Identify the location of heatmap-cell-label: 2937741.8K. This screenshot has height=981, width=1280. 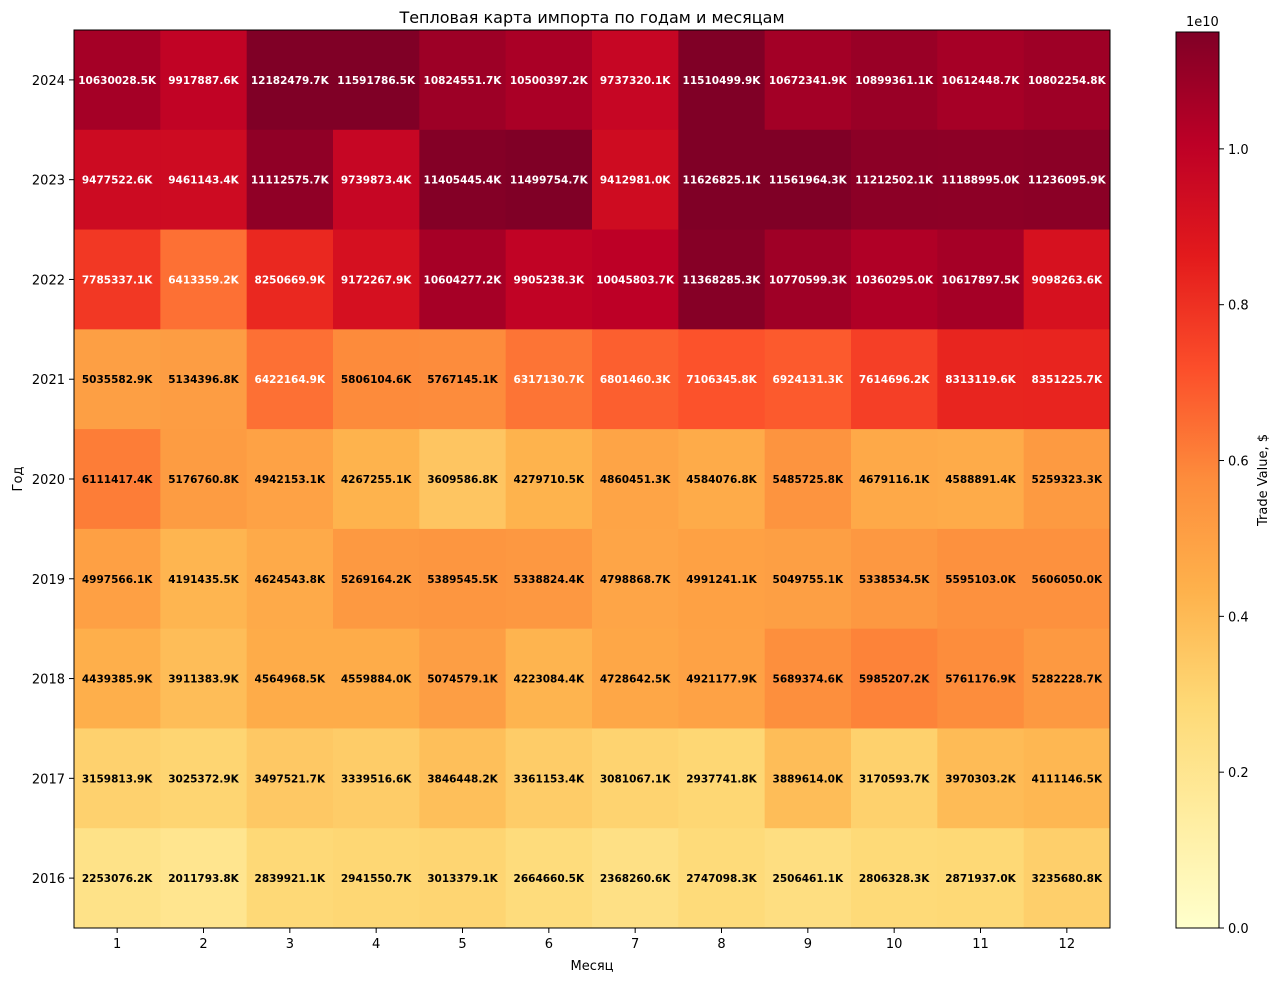
(721, 779).